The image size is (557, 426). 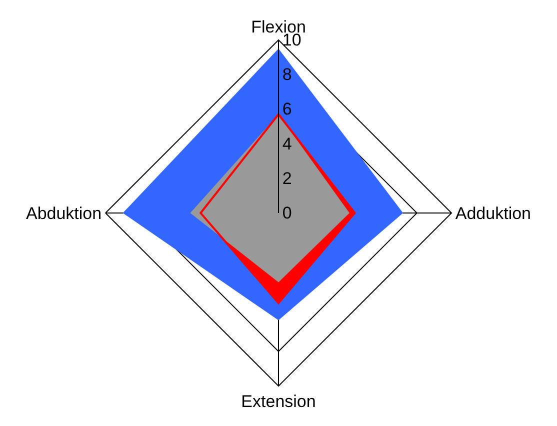 I want to click on y-tick-label: 0, so click(x=287, y=213).